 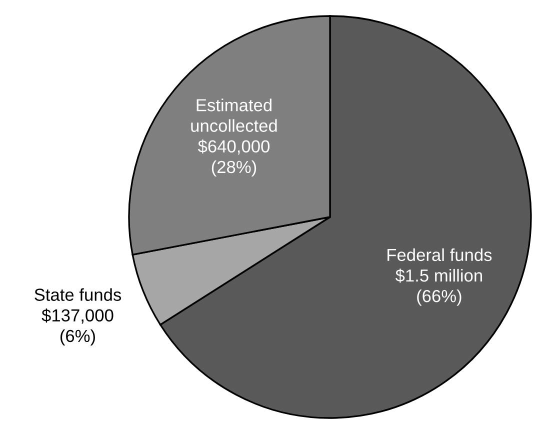 What do you see at coordinates (78, 327) in the screenshot?
I see `data-label: $137,000 (6%)` at bounding box center [78, 327].